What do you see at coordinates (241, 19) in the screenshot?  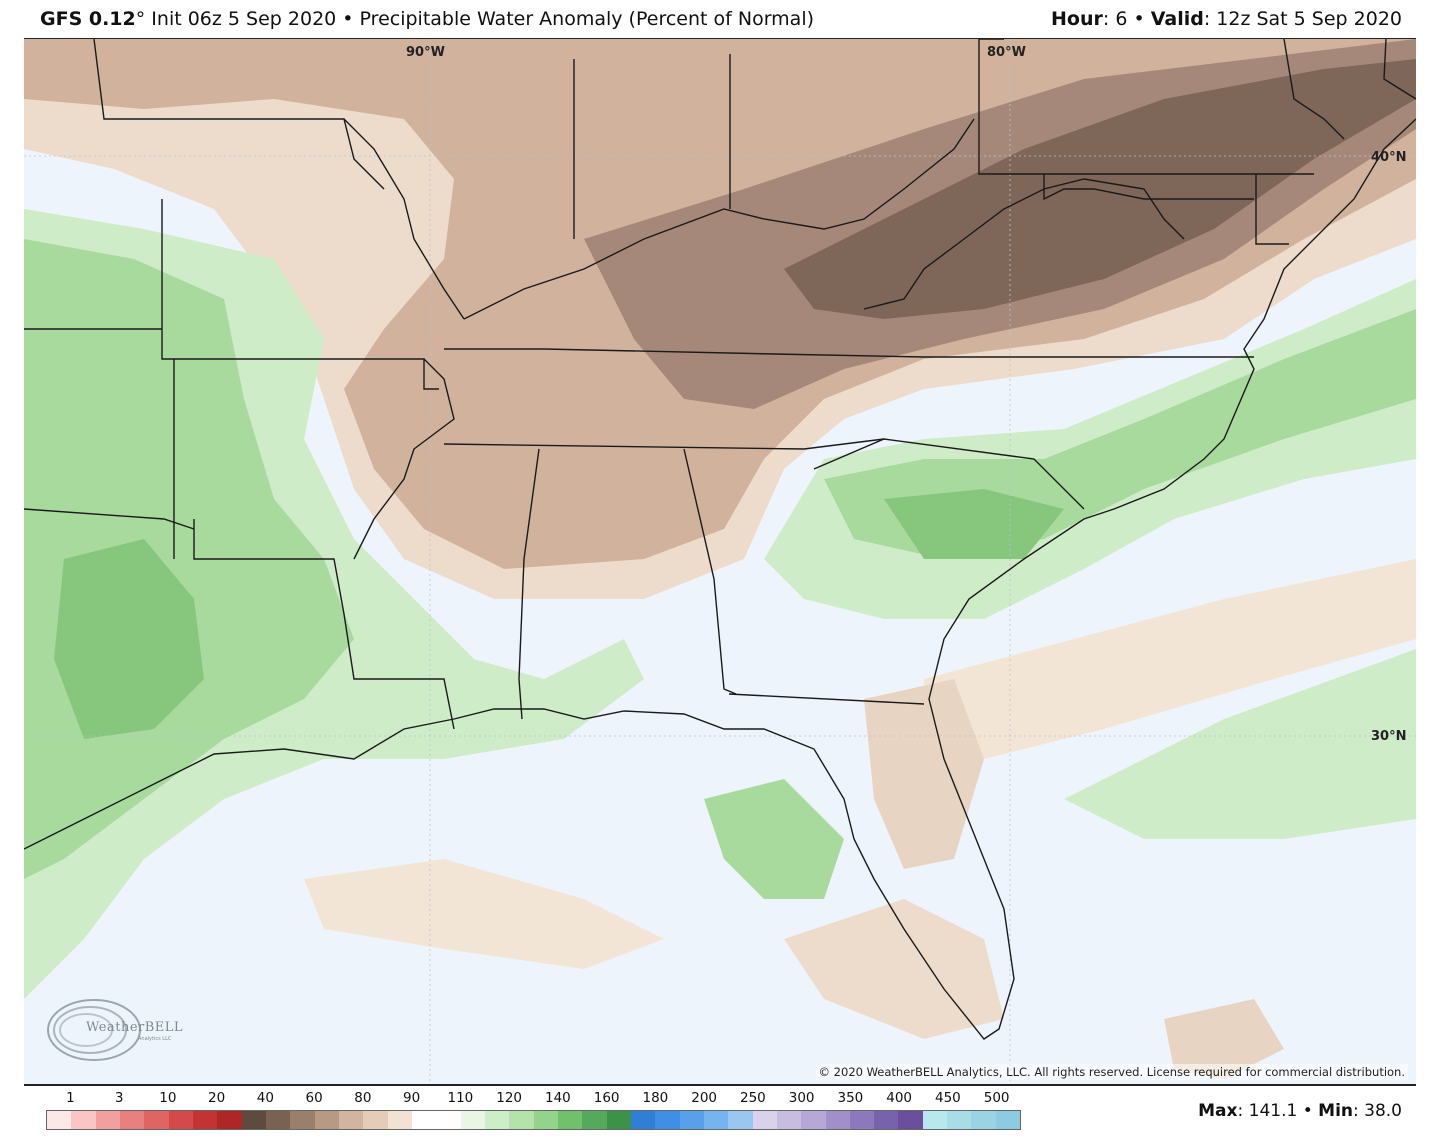 I see `init-time: Init 06z 5 Sep 2020` at bounding box center [241, 19].